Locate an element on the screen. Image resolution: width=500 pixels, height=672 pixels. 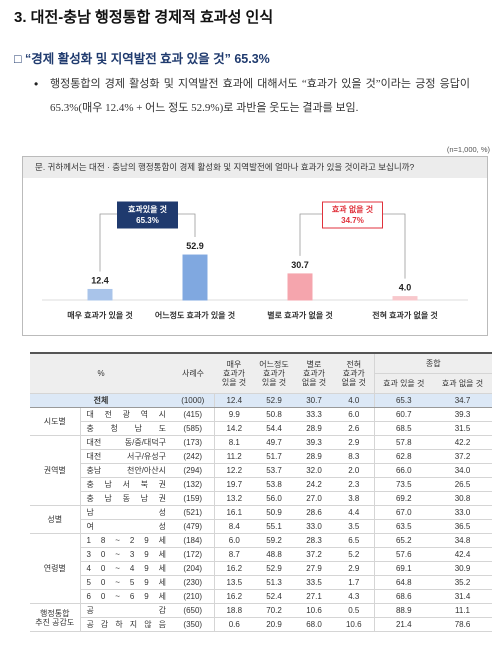
cell: 66.0 is located at coordinates (403, 470).